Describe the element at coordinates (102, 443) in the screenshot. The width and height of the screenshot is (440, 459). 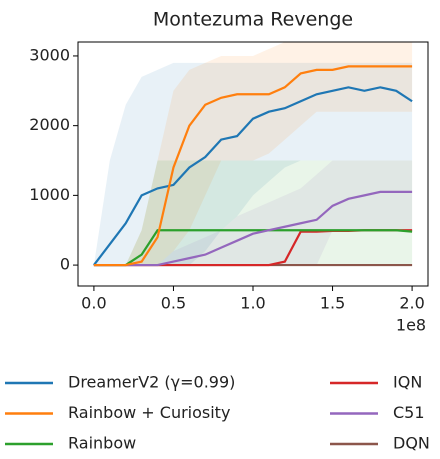
I see `legend-label: Rainbow` at that location.